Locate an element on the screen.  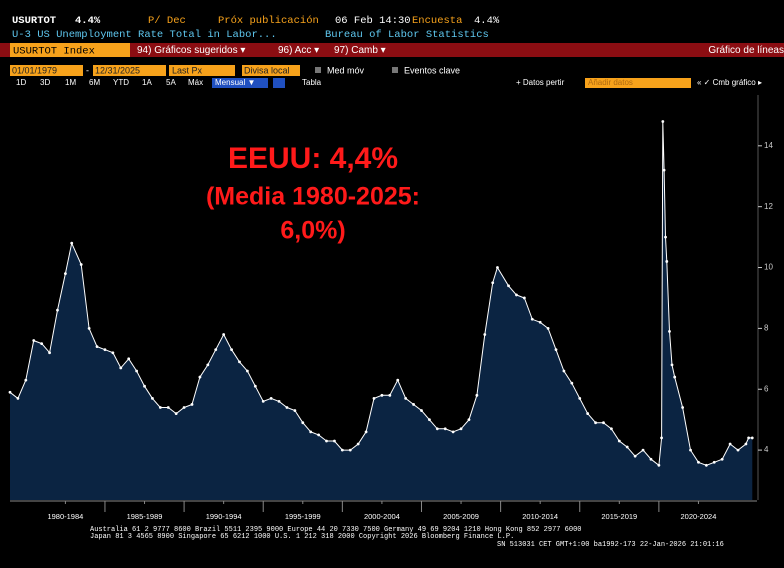
x-tick-label: 1990-1994 is located at coordinates (224, 516).